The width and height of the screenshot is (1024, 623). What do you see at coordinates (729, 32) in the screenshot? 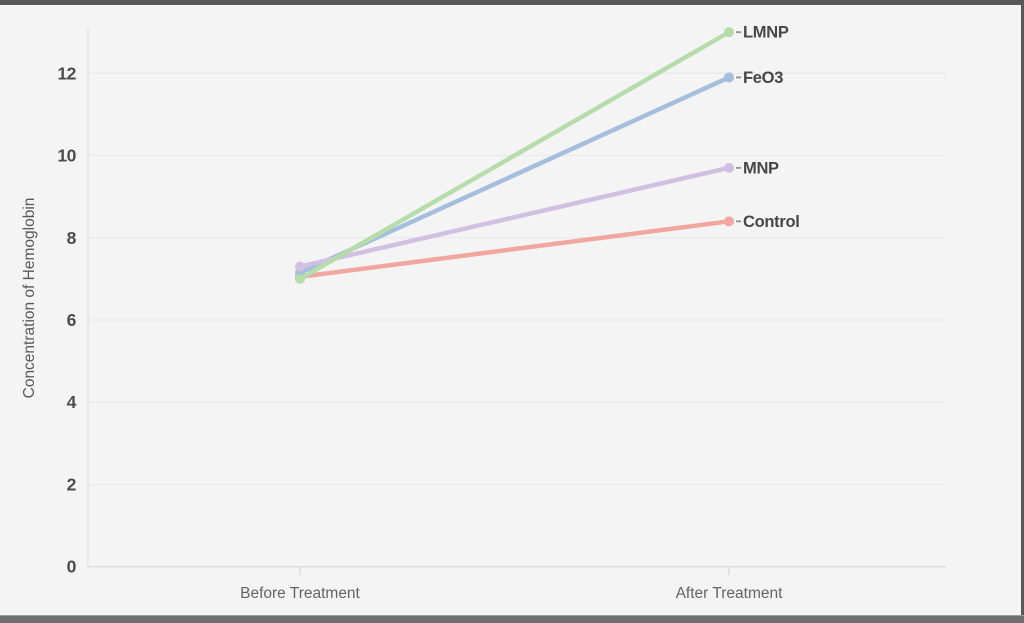
I see `series-point-after-LMNP` at bounding box center [729, 32].